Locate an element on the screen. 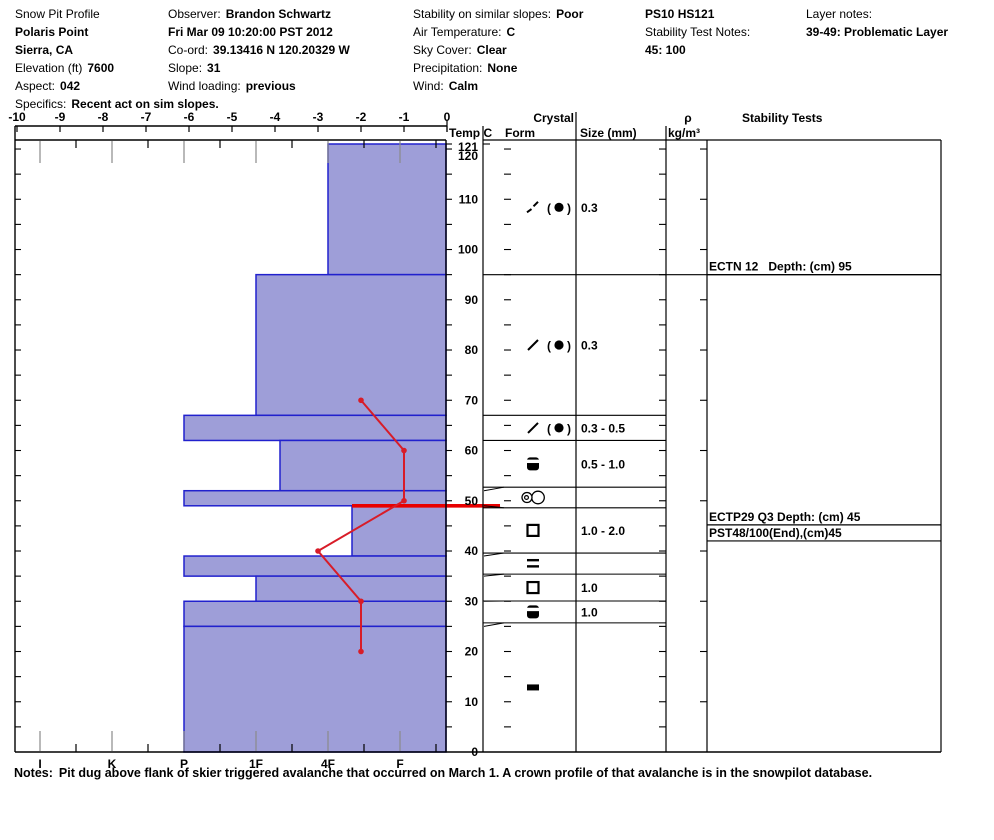  field-label: Co-ord: is located at coordinates (188, 50).